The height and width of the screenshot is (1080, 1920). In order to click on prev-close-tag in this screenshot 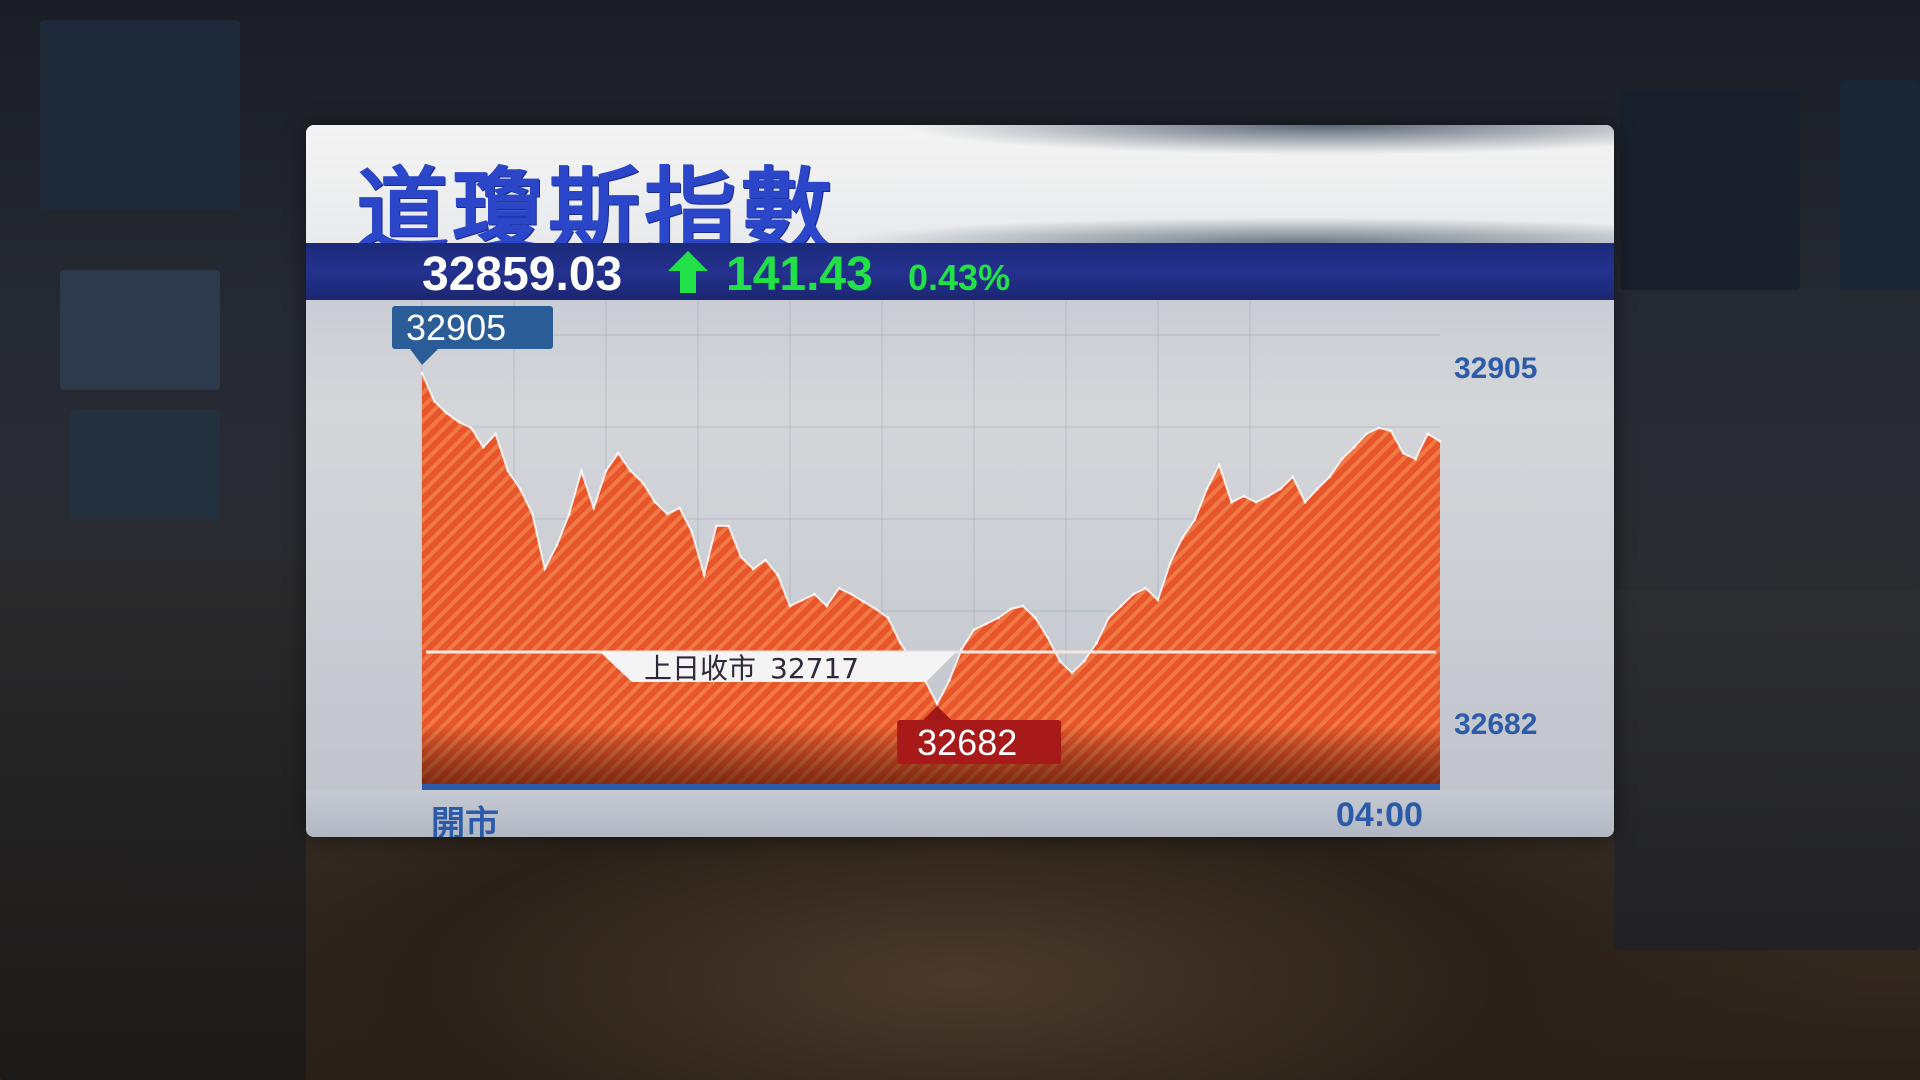, I will do `click(778, 667)`.